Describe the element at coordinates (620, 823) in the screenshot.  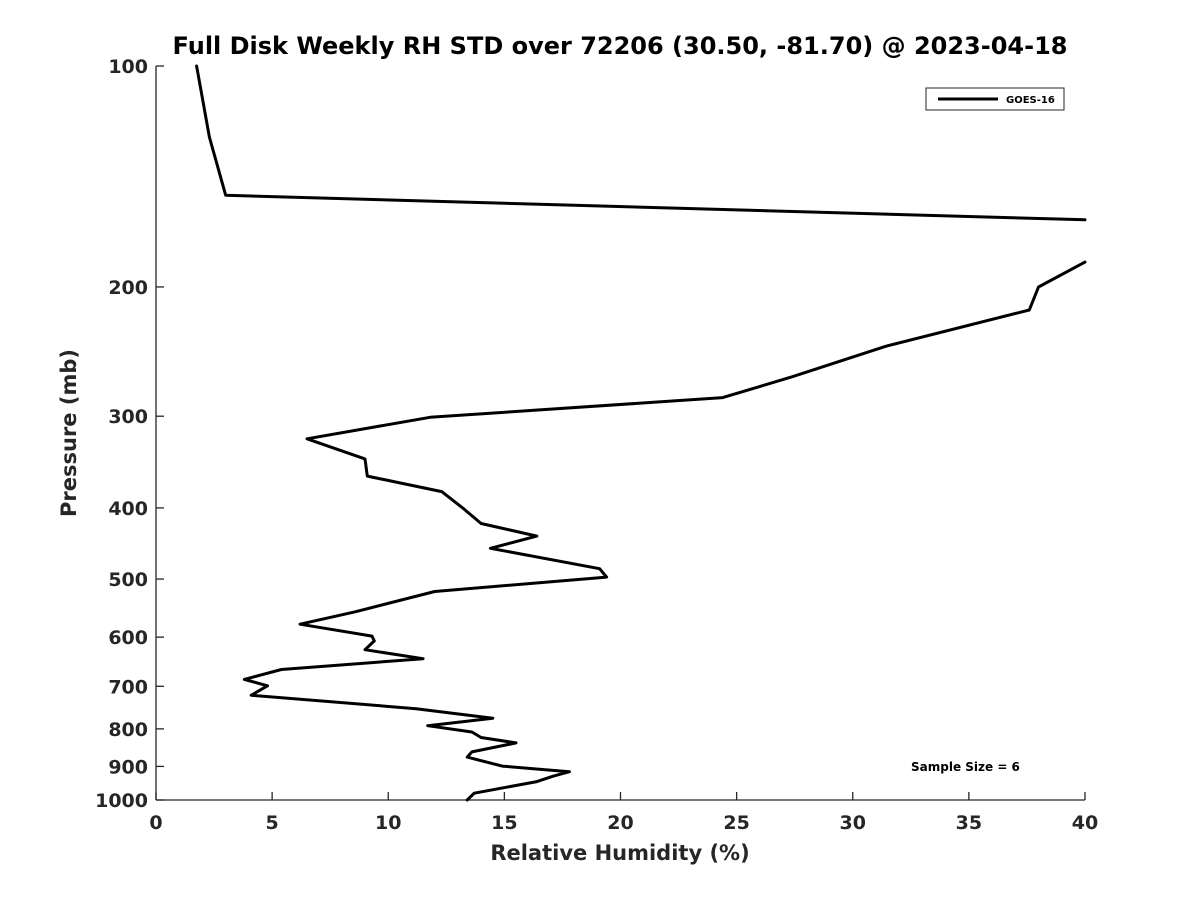
I see `x-tick-label: 20` at that location.